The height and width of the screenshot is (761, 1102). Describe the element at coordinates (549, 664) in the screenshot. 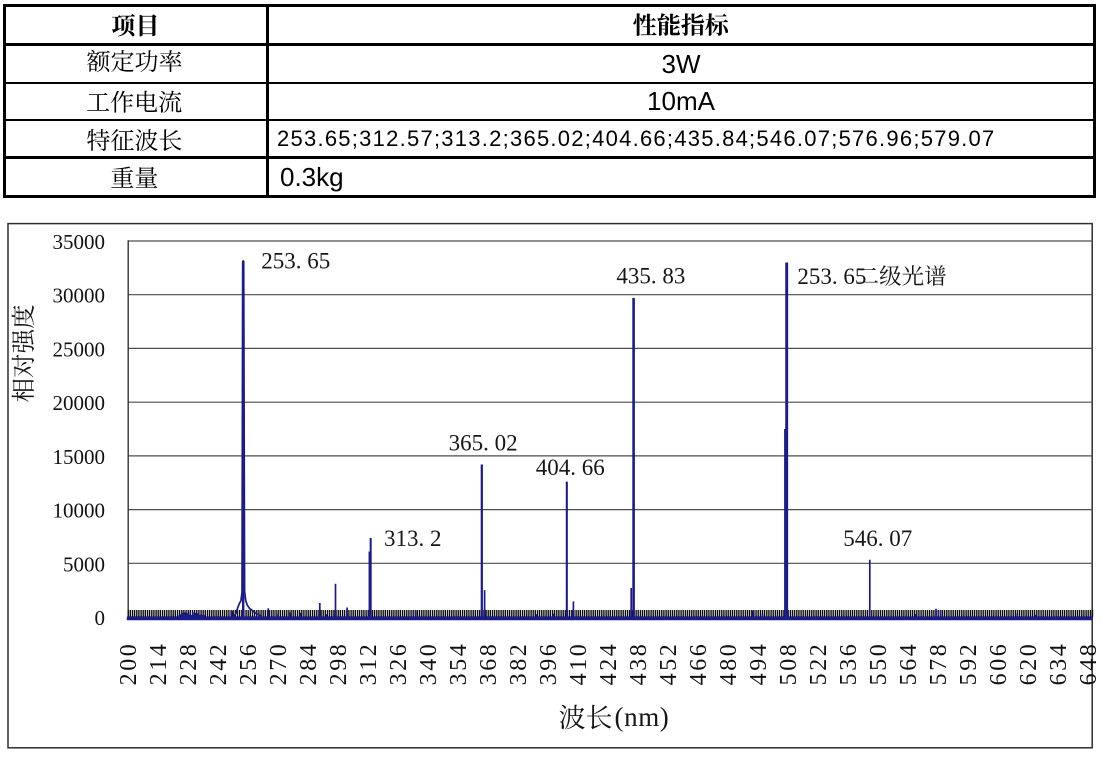

I see `svg-text: 396` at that location.